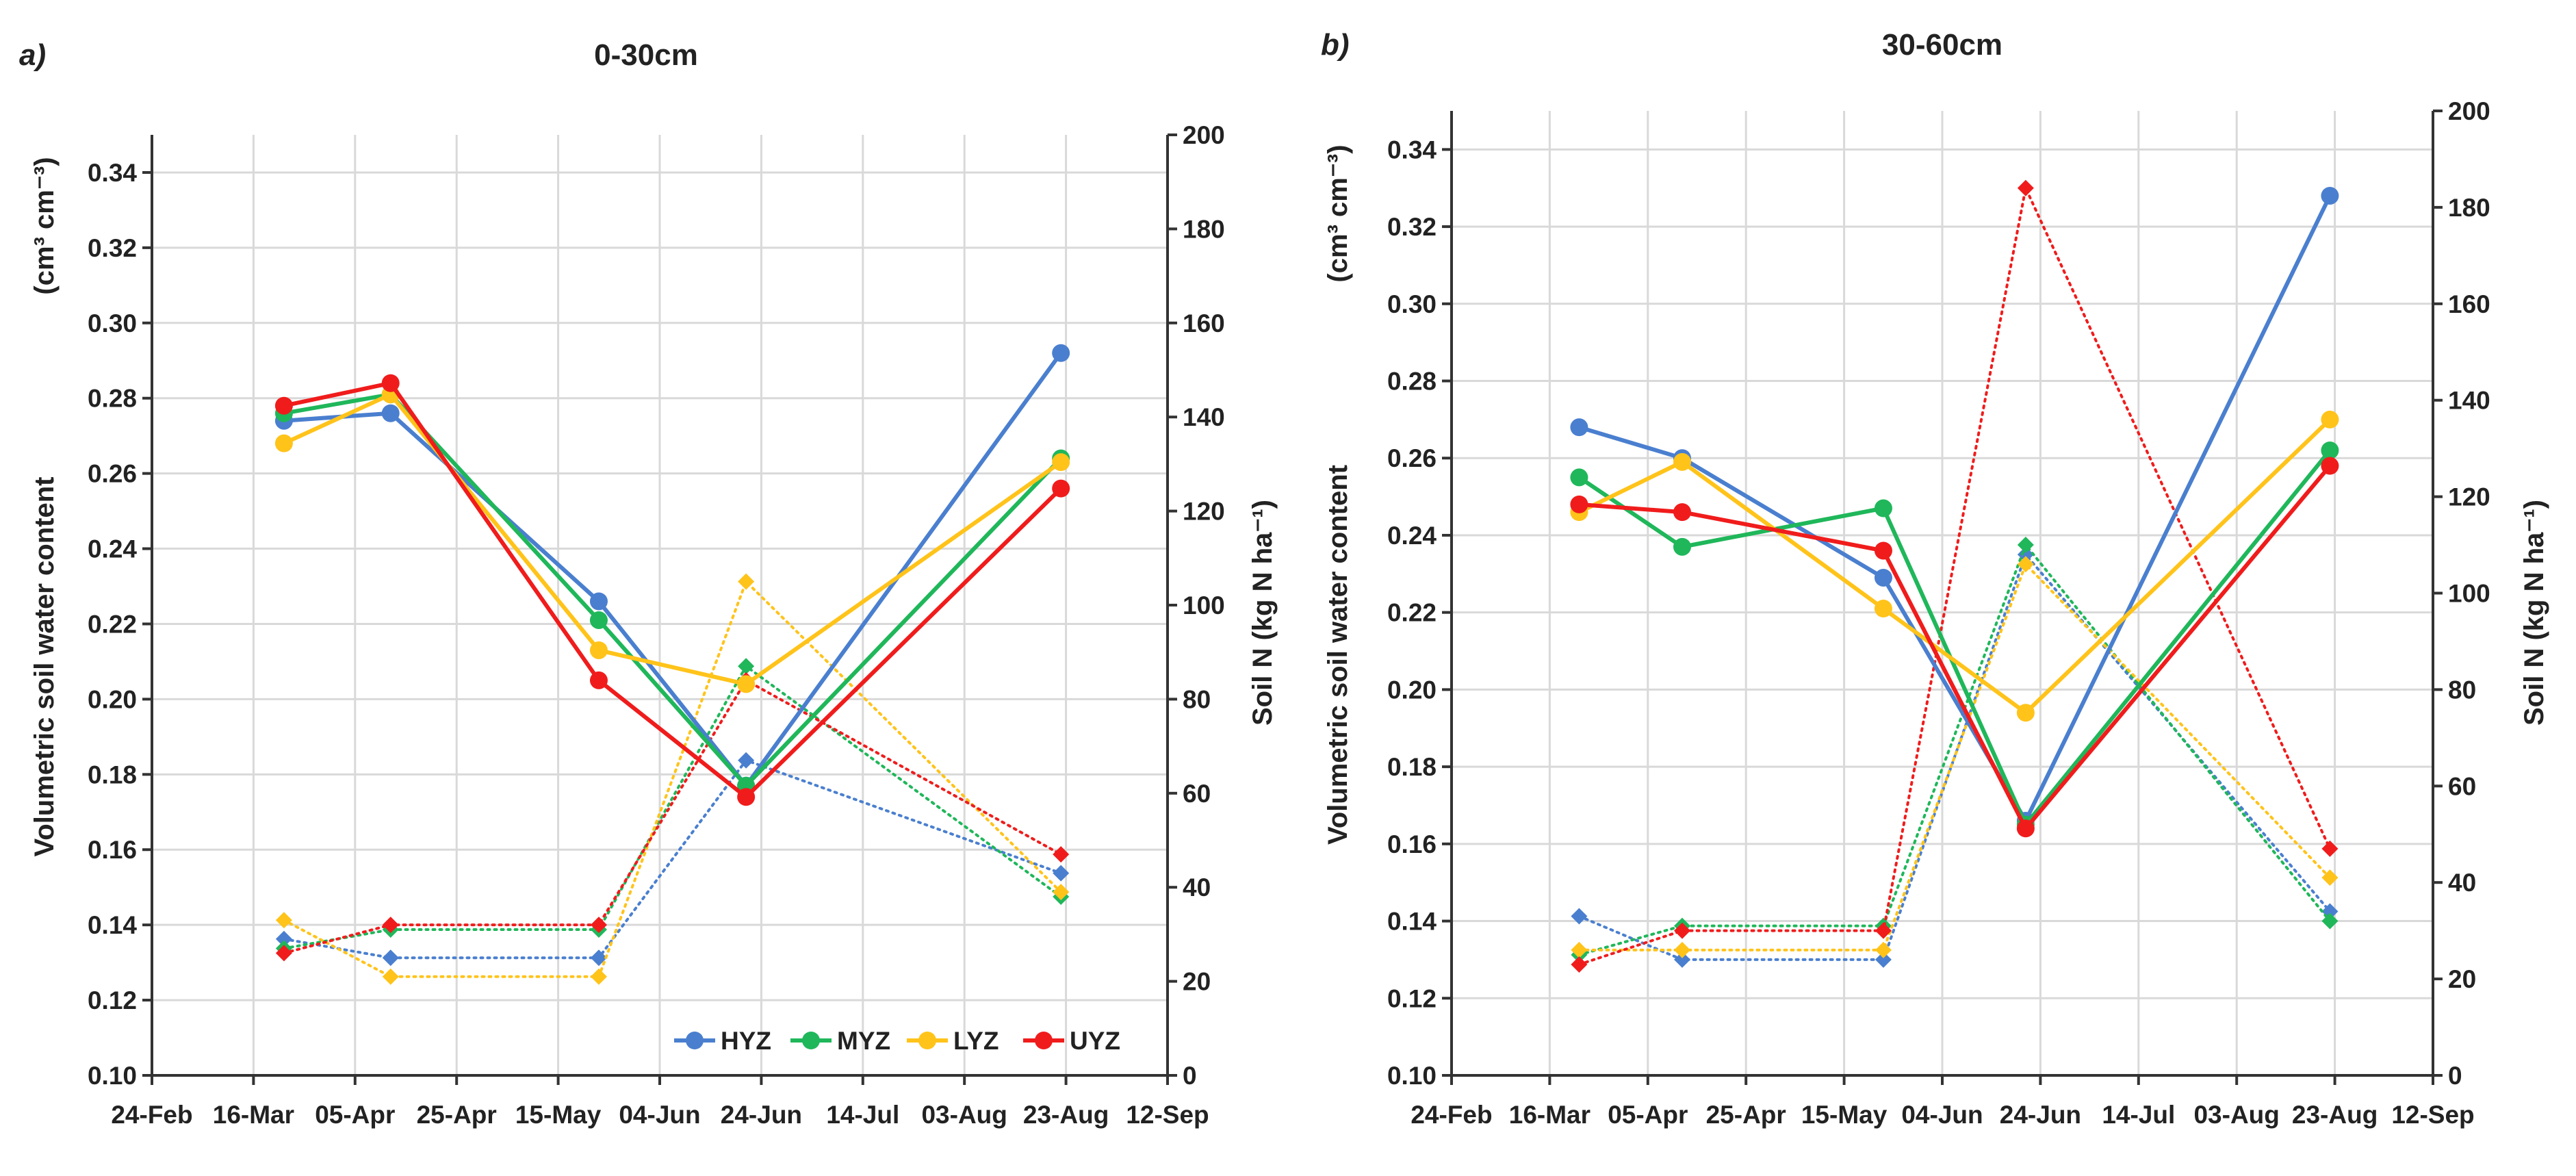 This screenshot has height=1176, width=2576. Describe the element at coordinates (811, 1040) in the screenshot. I see `legend-marker-myz` at that location.